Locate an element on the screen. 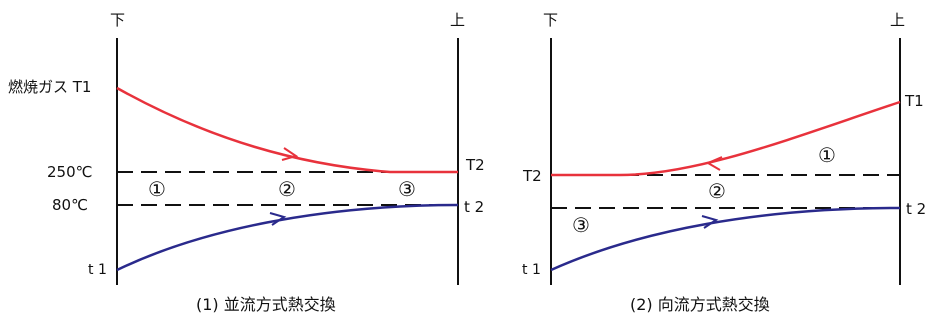  left-water-arrow is located at coordinates (278, 219).